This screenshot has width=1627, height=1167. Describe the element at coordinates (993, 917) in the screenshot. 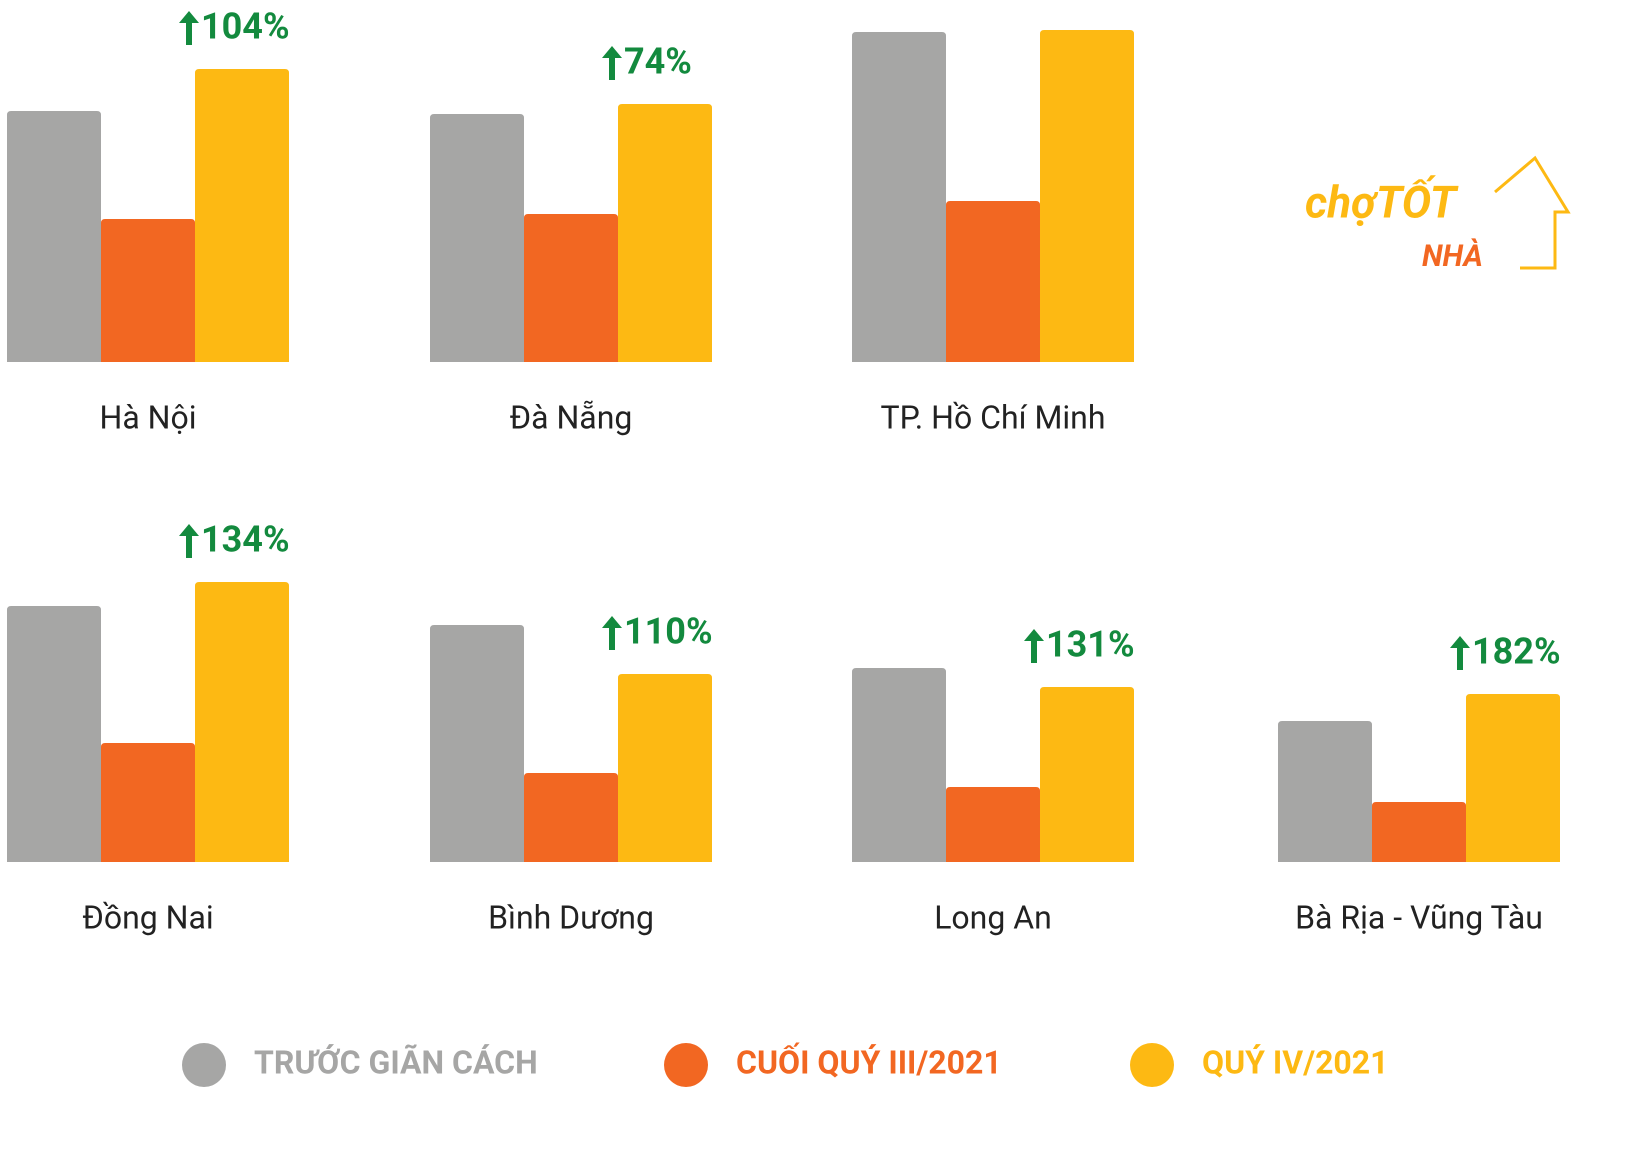

I see `category-label: Long An` at that location.